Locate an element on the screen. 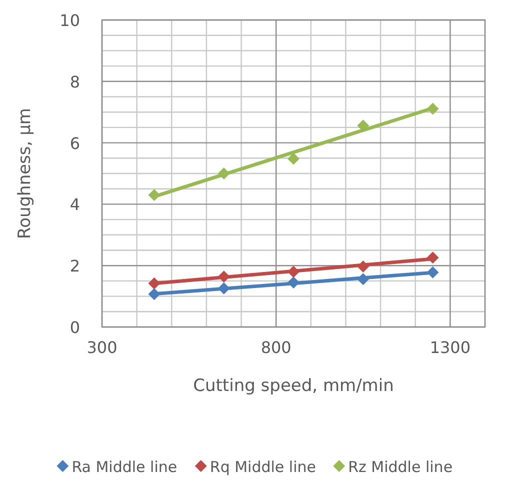 This screenshot has height=481, width=528. legend-label: Rz Middle line is located at coordinates (400, 467).